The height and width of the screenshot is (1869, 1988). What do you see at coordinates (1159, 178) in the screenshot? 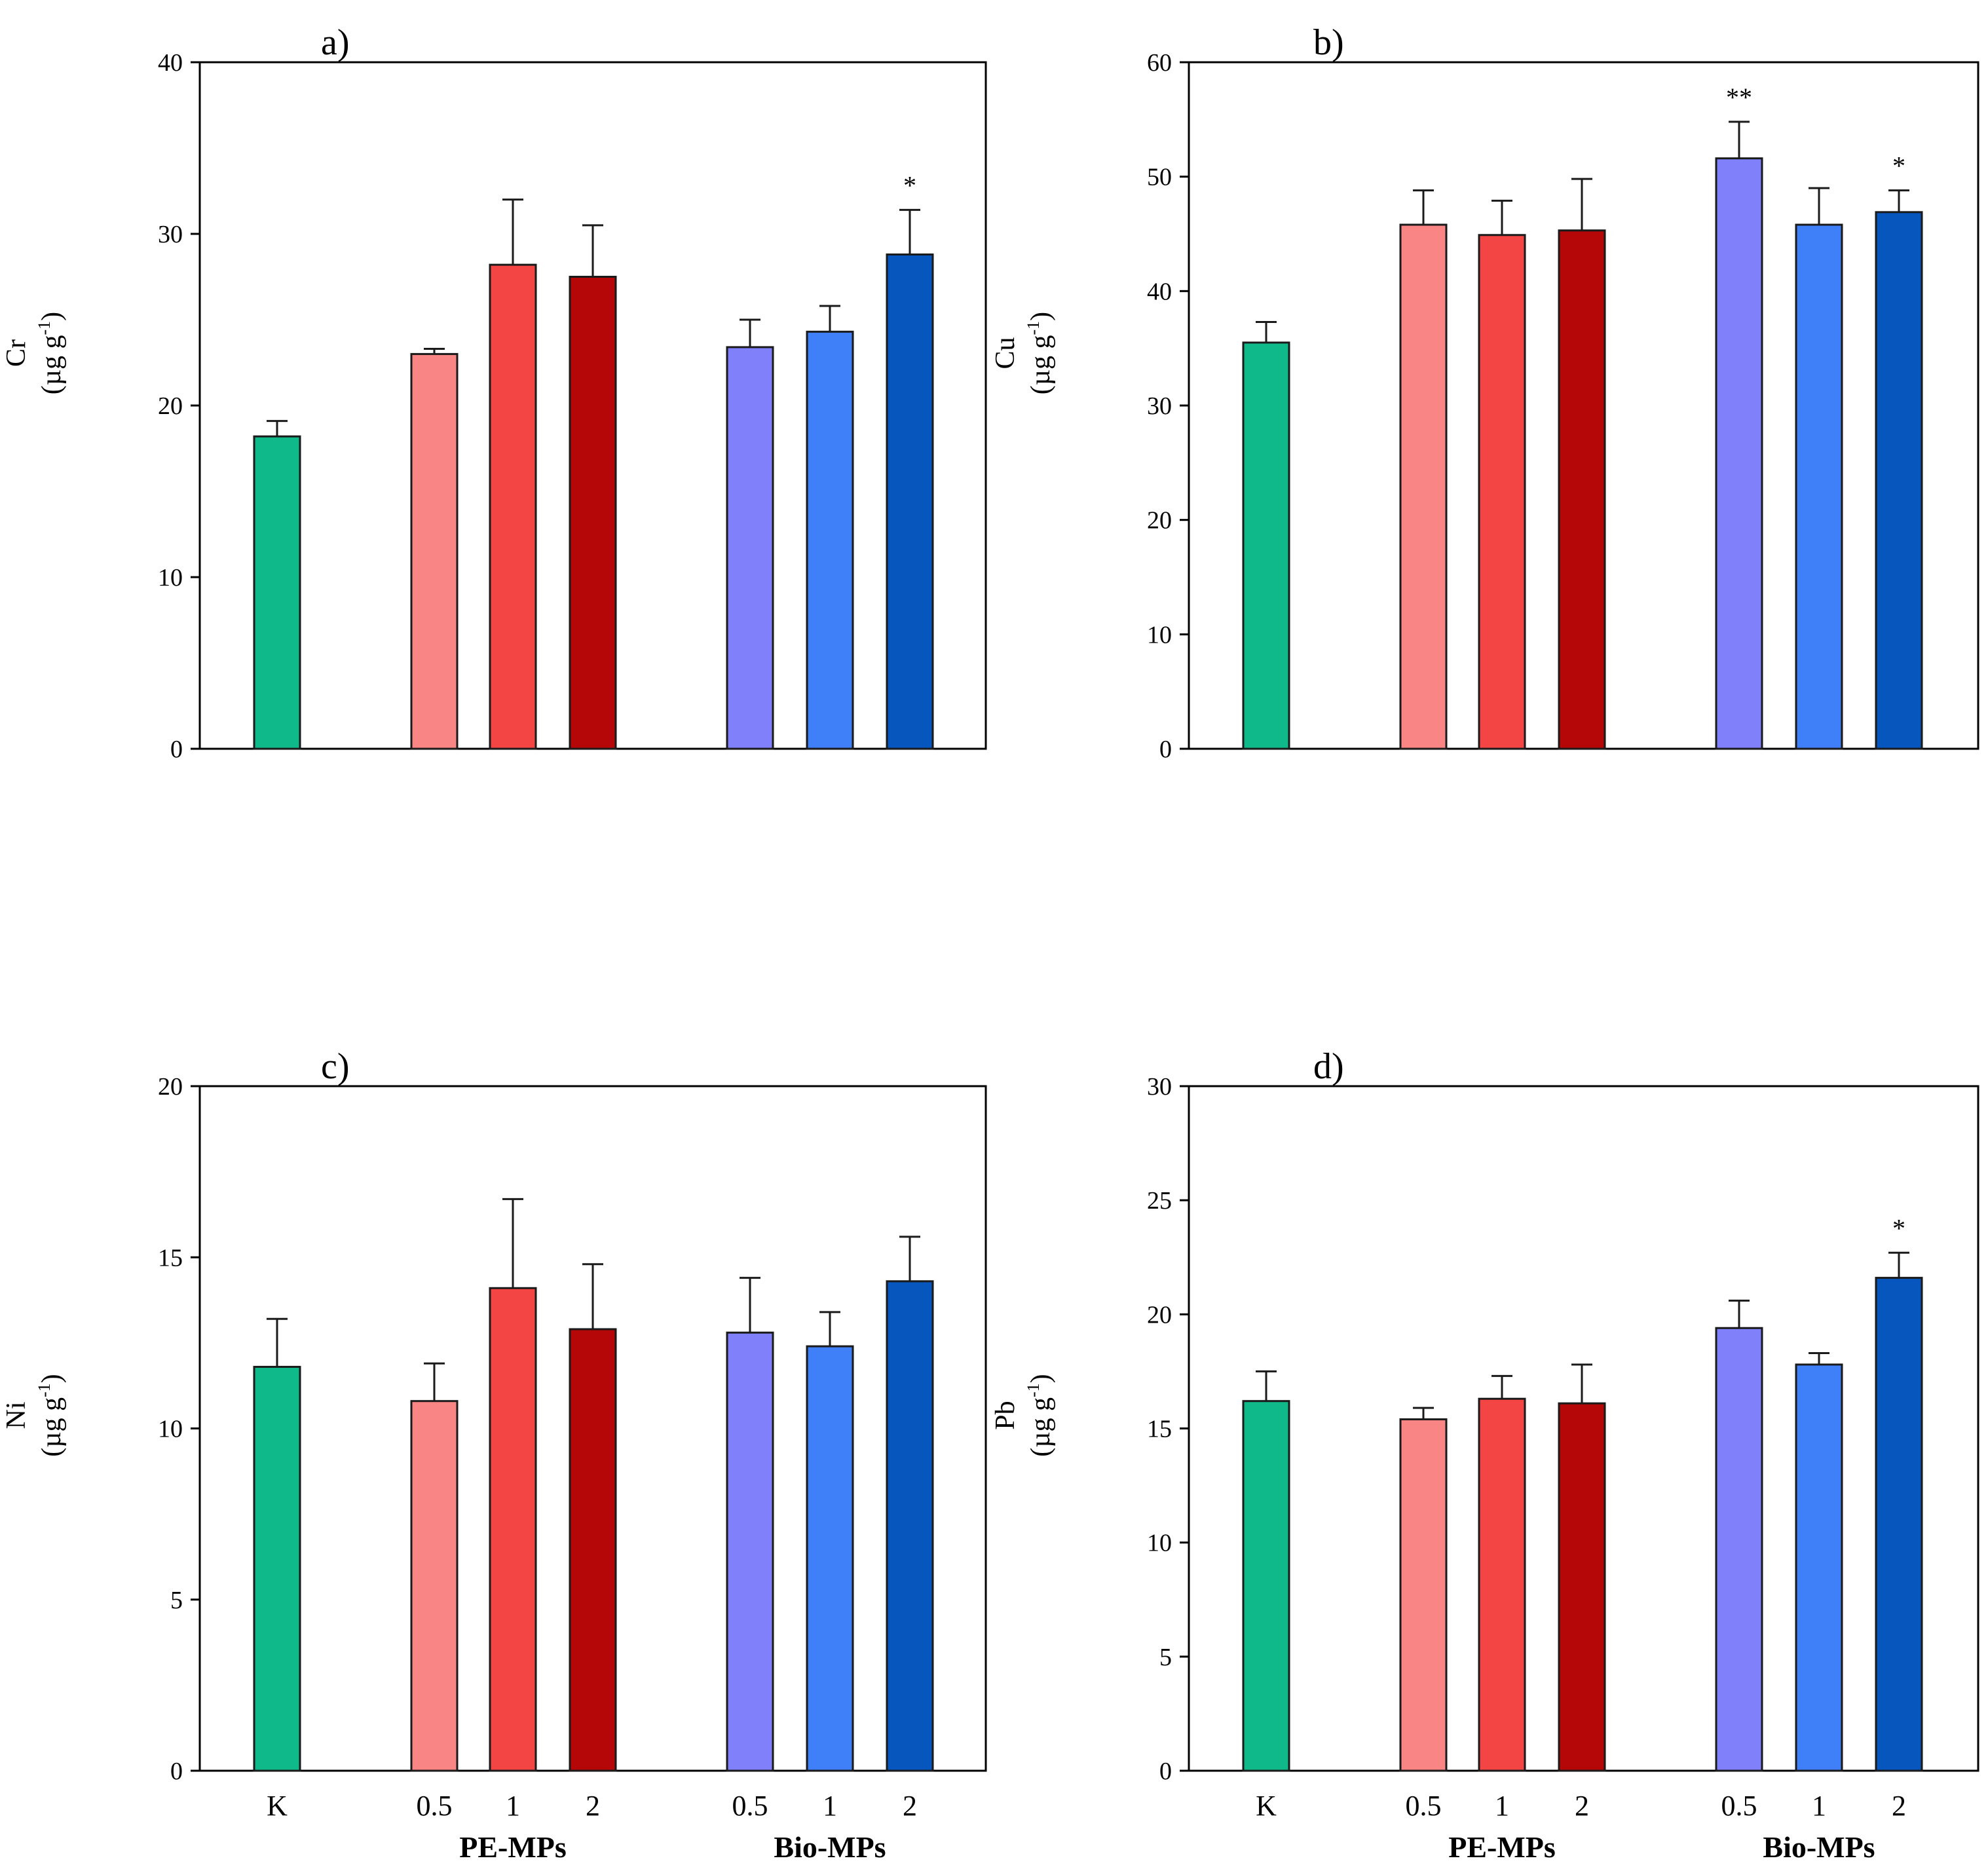
I see `y-tick-label: 50` at bounding box center [1159, 178].